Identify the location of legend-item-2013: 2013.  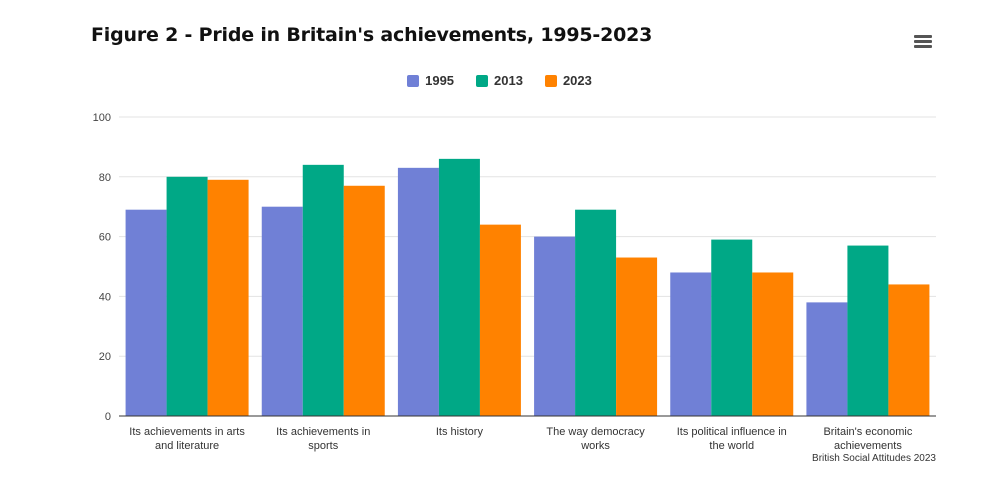
(499, 80).